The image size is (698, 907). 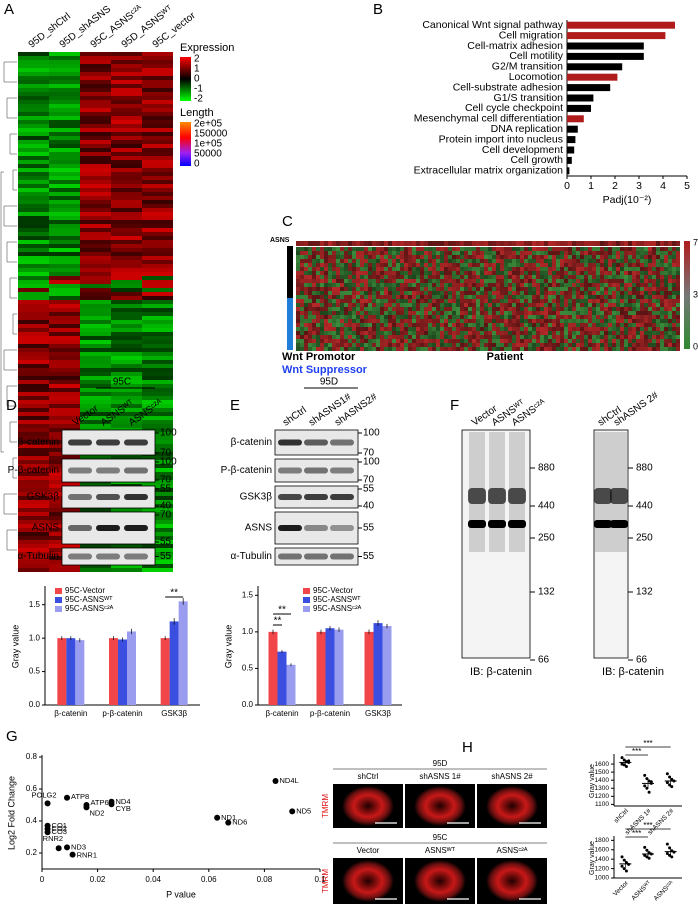 I want to click on y-tick-label: 1000, so click(x=602, y=878).